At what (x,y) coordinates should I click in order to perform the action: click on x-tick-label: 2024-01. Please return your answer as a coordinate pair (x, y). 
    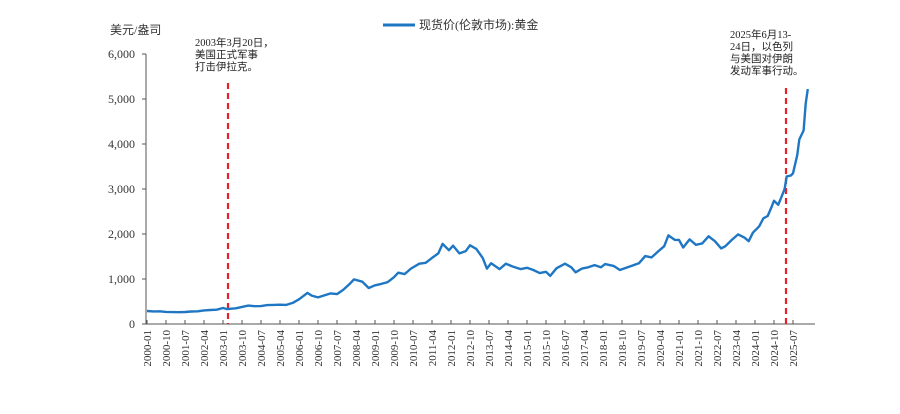
    Looking at the image, I should click on (756, 348).